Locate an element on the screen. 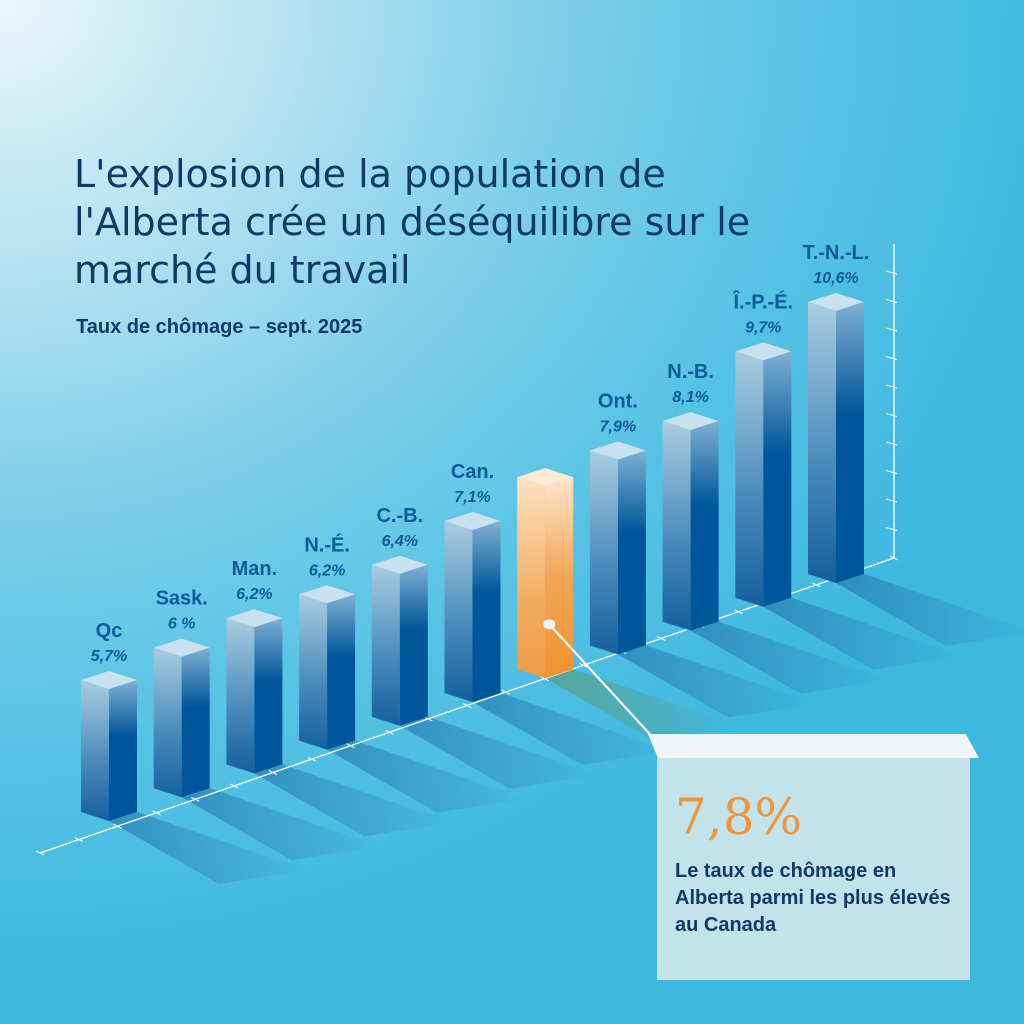  category-label: Qc is located at coordinates (109, 631).